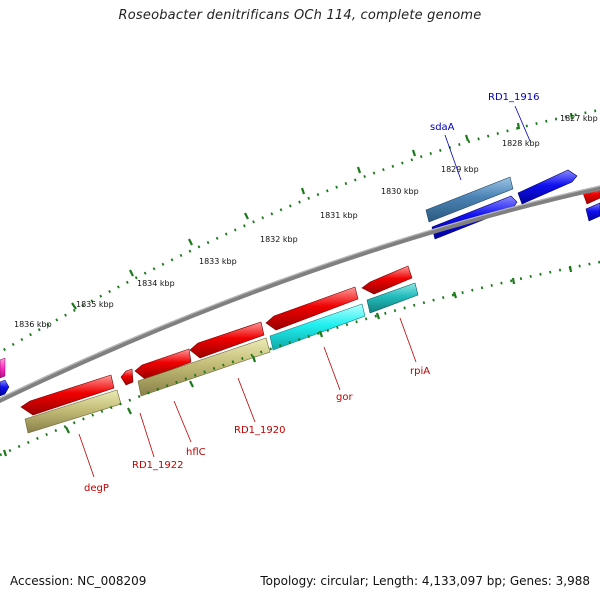 This screenshot has height=600, width=600. What do you see at coordinates (86, 455) in the screenshot?
I see `leader-degP` at bounding box center [86, 455].